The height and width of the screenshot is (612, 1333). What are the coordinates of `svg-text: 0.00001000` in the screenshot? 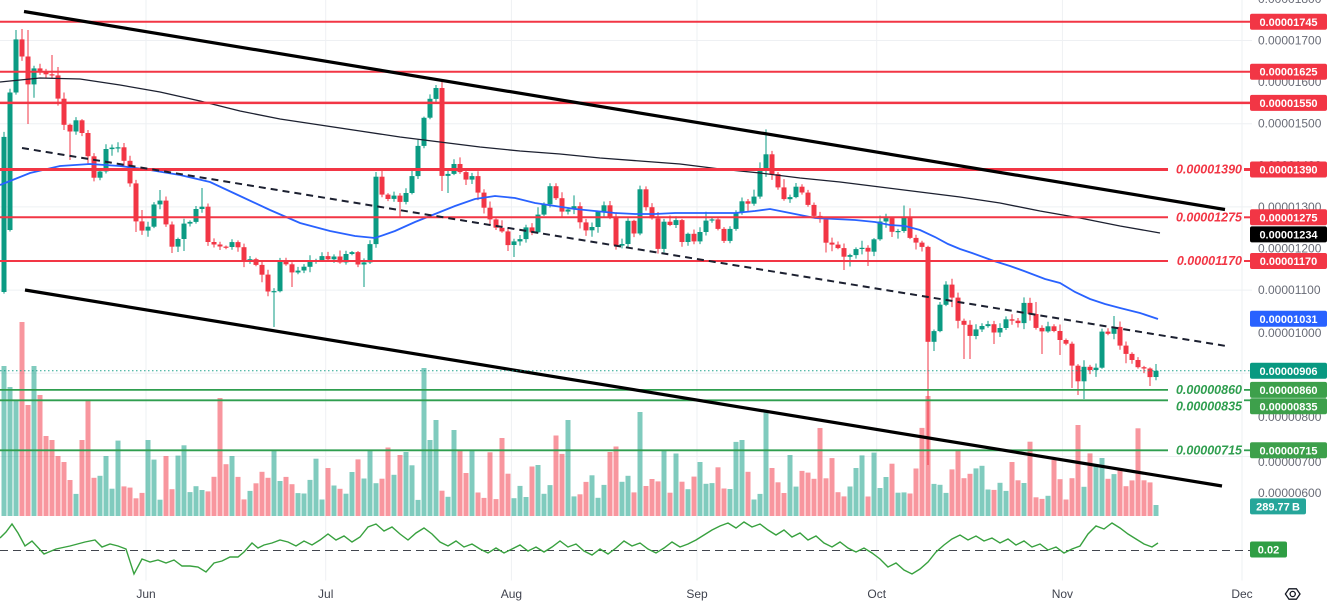 It's located at (1290, 333).